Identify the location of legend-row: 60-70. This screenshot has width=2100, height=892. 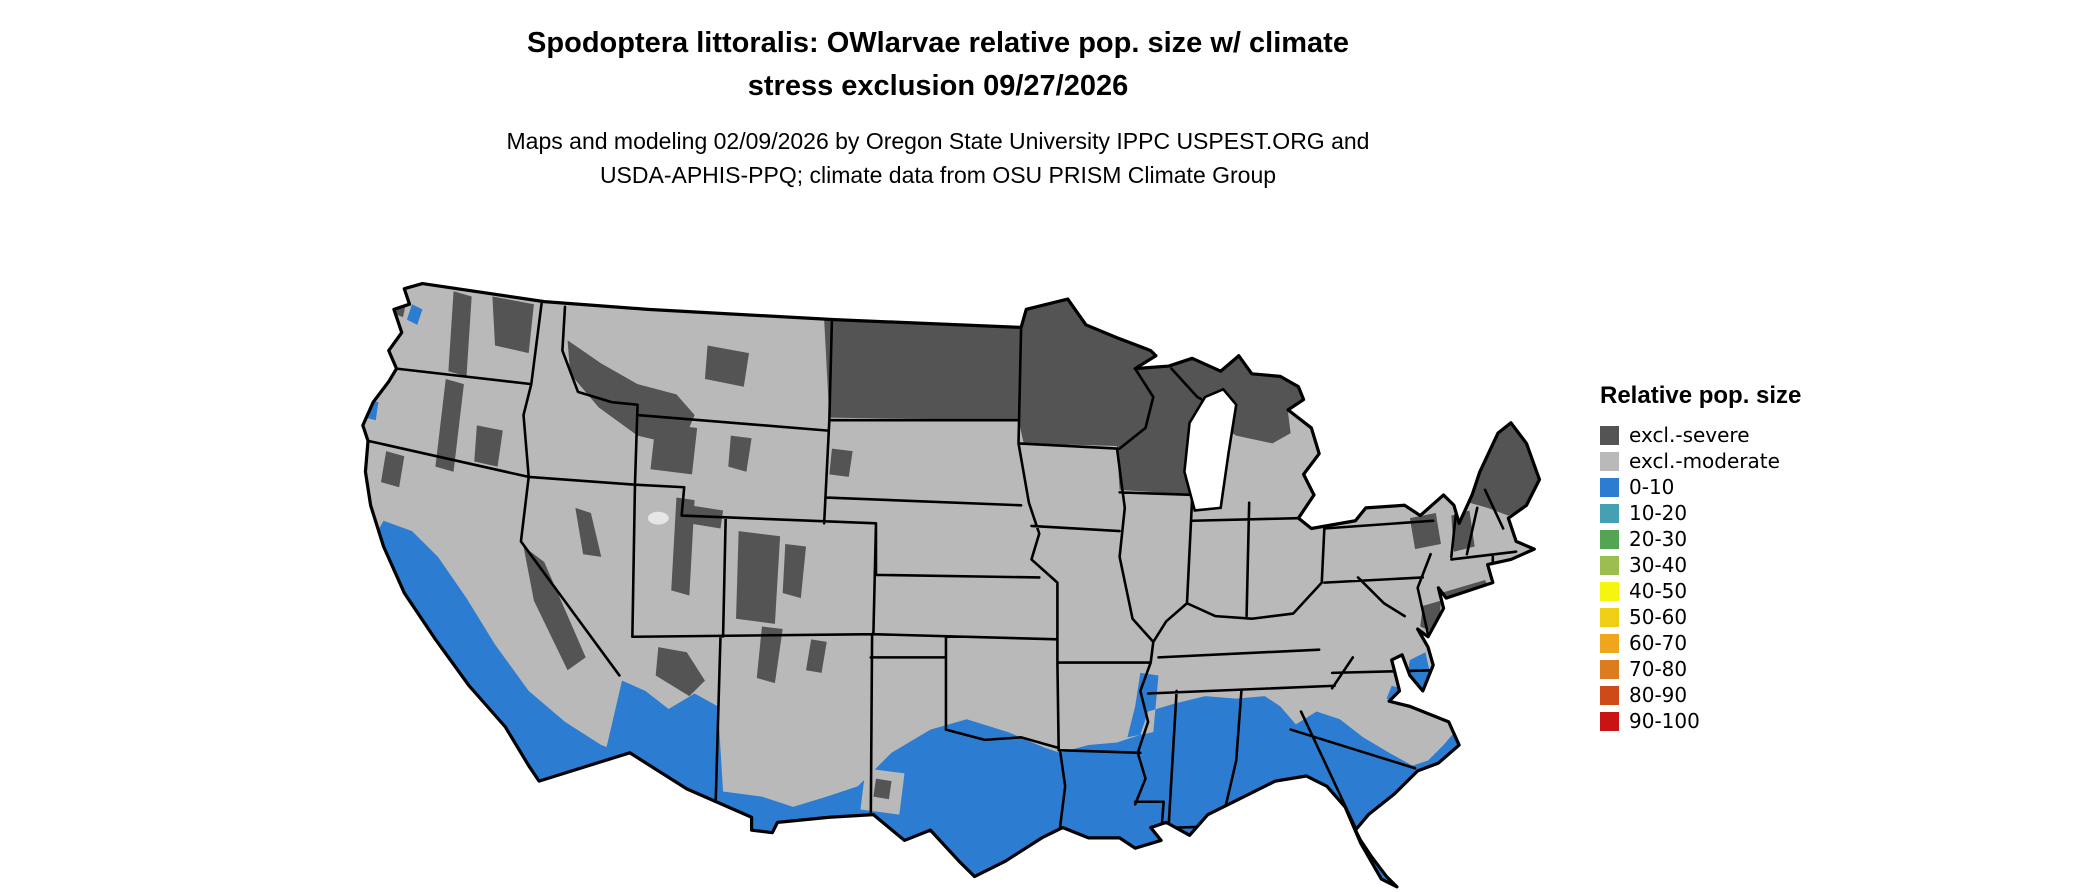
(1700, 643).